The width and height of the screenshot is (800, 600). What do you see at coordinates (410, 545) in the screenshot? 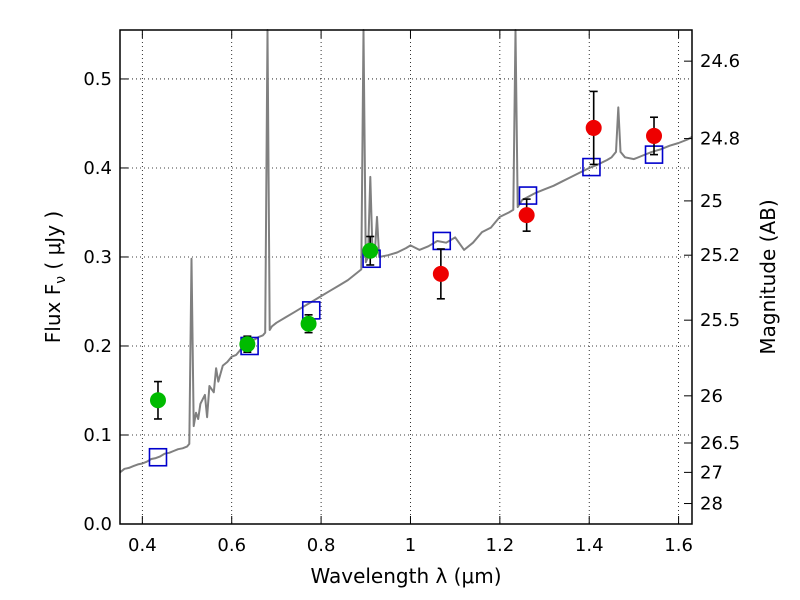
I see `x-tick-label: 1` at bounding box center [410, 545].